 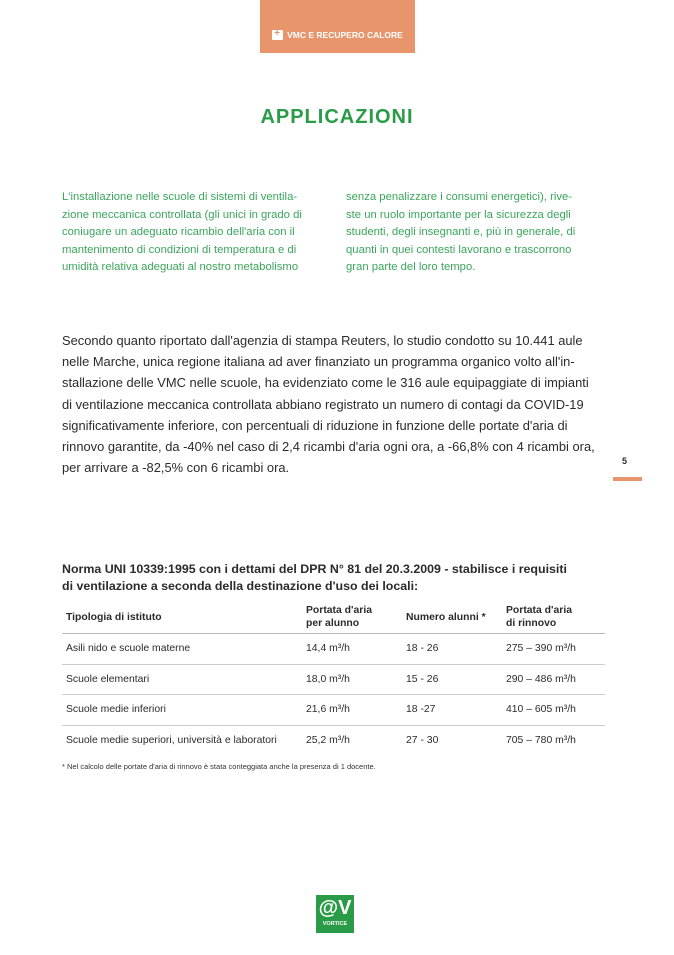 I want to click on table-cell: 18 - 26, so click(x=452, y=649).